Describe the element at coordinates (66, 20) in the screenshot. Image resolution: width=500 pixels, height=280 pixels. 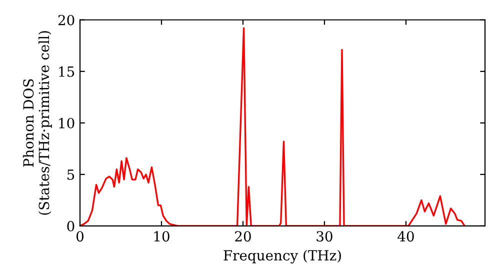
I see `y-tick-label: 20` at that location.